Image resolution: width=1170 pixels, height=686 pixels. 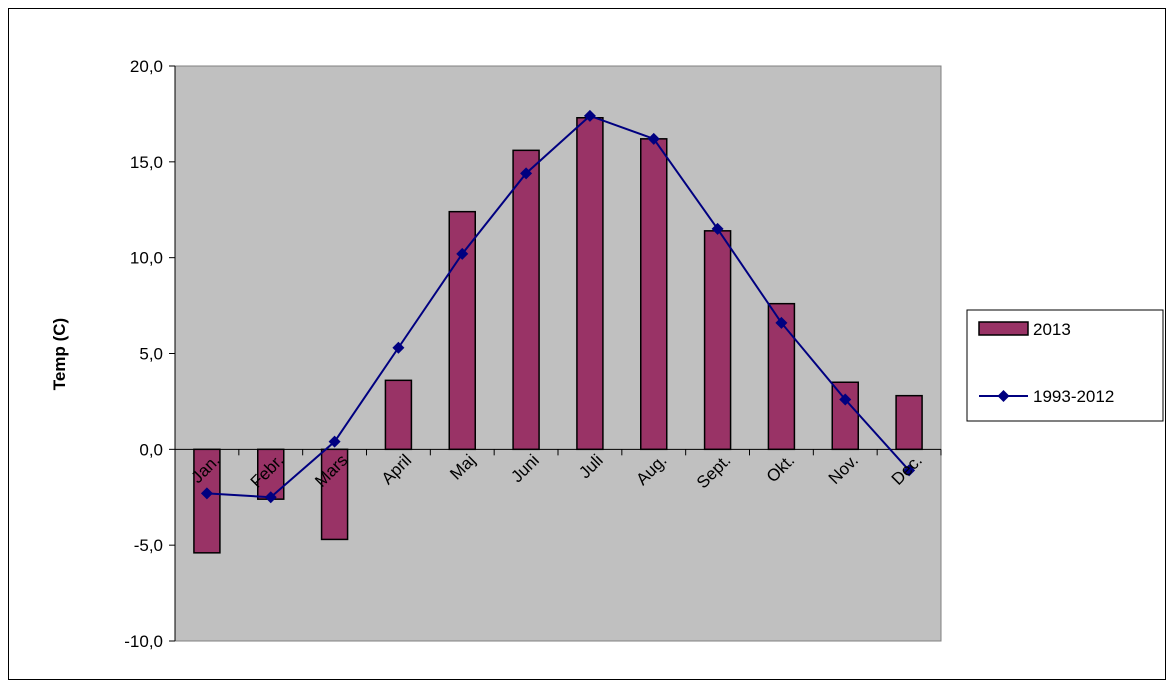 I want to click on y-tick-label: 15,0, so click(x=146, y=162).